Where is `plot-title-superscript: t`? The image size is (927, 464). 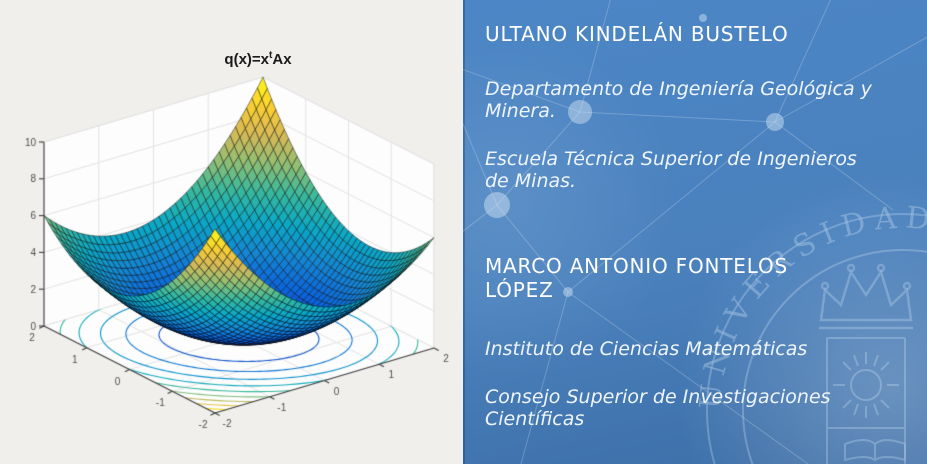 plot-title-superscript: t is located at coordinates (271, 55).